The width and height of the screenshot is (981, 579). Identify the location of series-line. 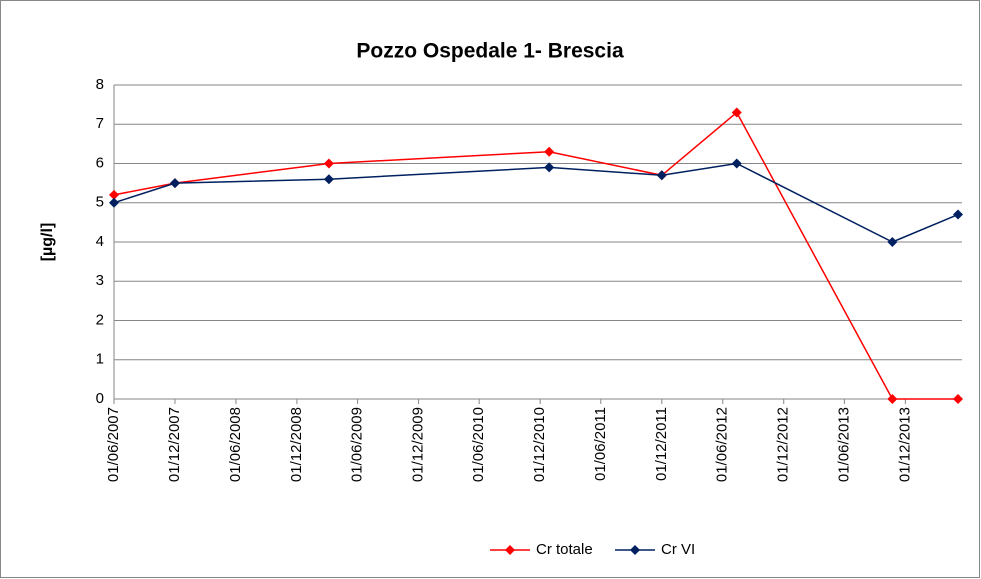
(536, 202).